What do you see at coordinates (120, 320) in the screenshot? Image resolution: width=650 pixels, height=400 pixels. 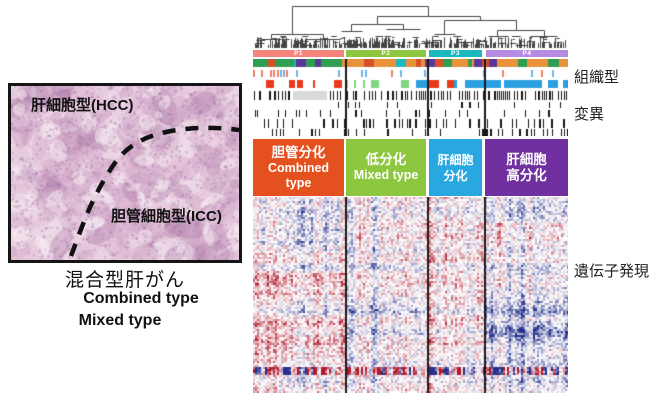 I see `caption-mixed-type: Mixed type` at bounding box center [120, 320].